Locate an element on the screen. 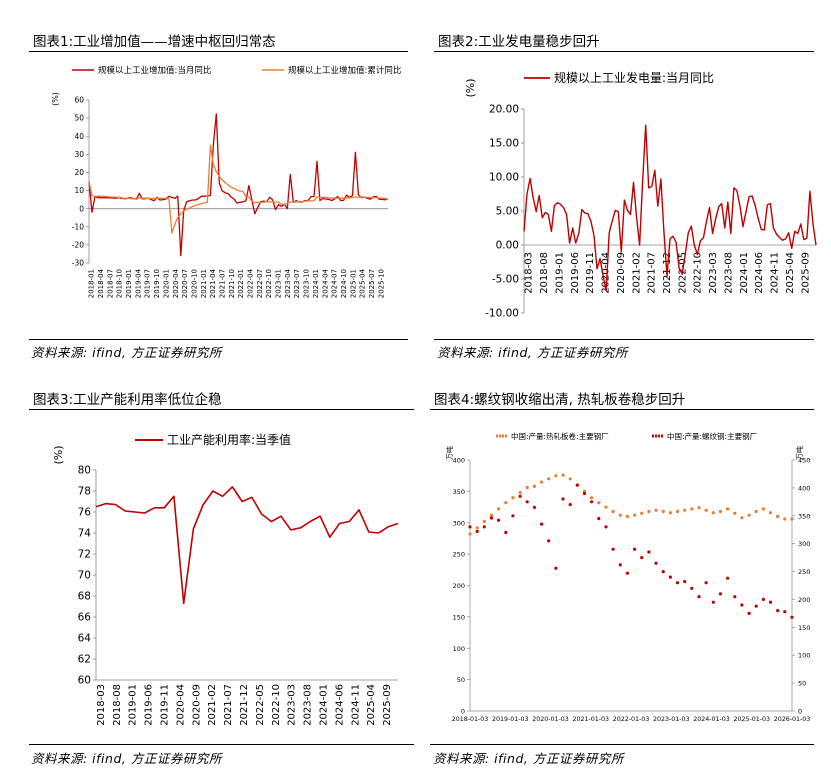 Image resolution: width=831 pixels, height=774 pixels. left-unit-label: 万吨 is located at coordinates (449, 453).